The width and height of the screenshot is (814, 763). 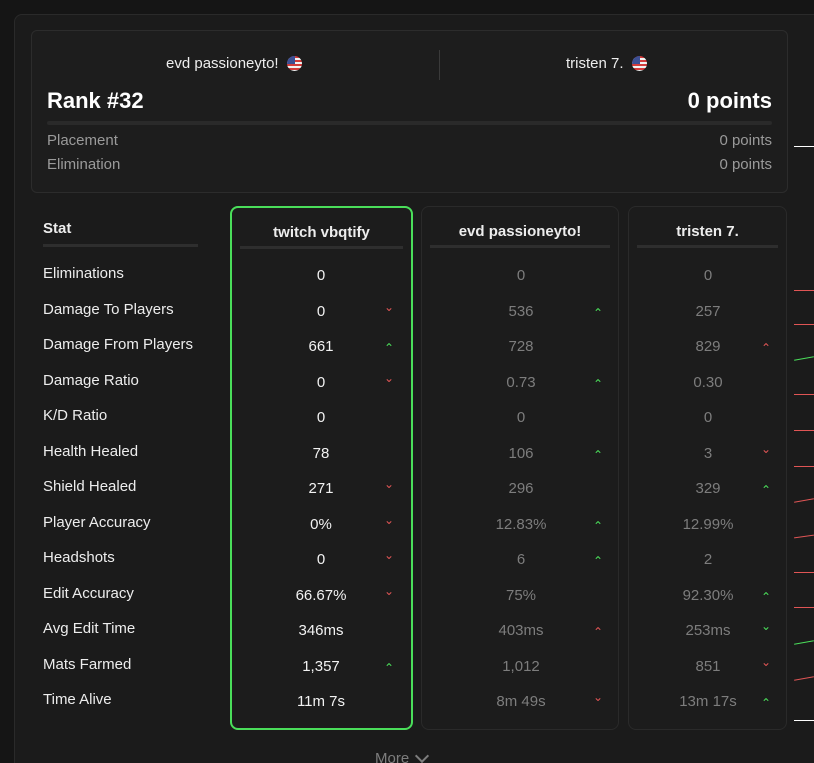 I want to click on stat-label: K/D Ratio, so click(x=75, y=415).